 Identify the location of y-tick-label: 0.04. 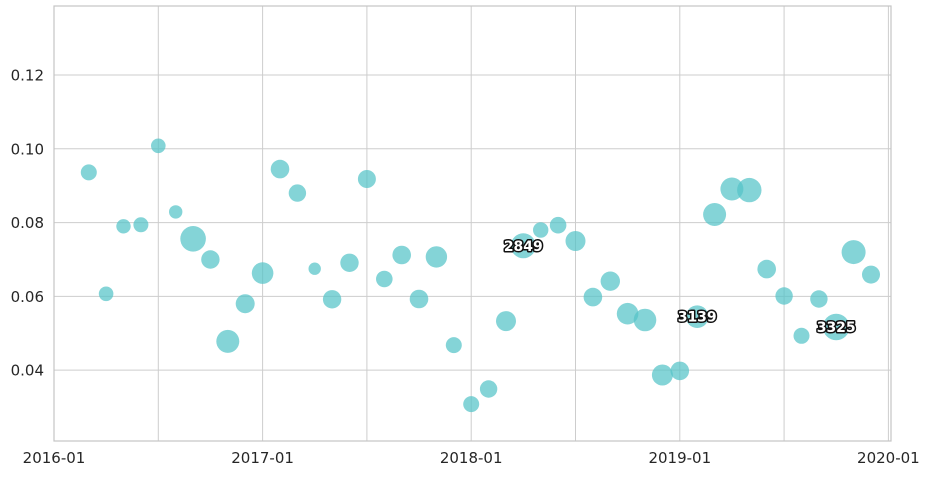
(27, 371).